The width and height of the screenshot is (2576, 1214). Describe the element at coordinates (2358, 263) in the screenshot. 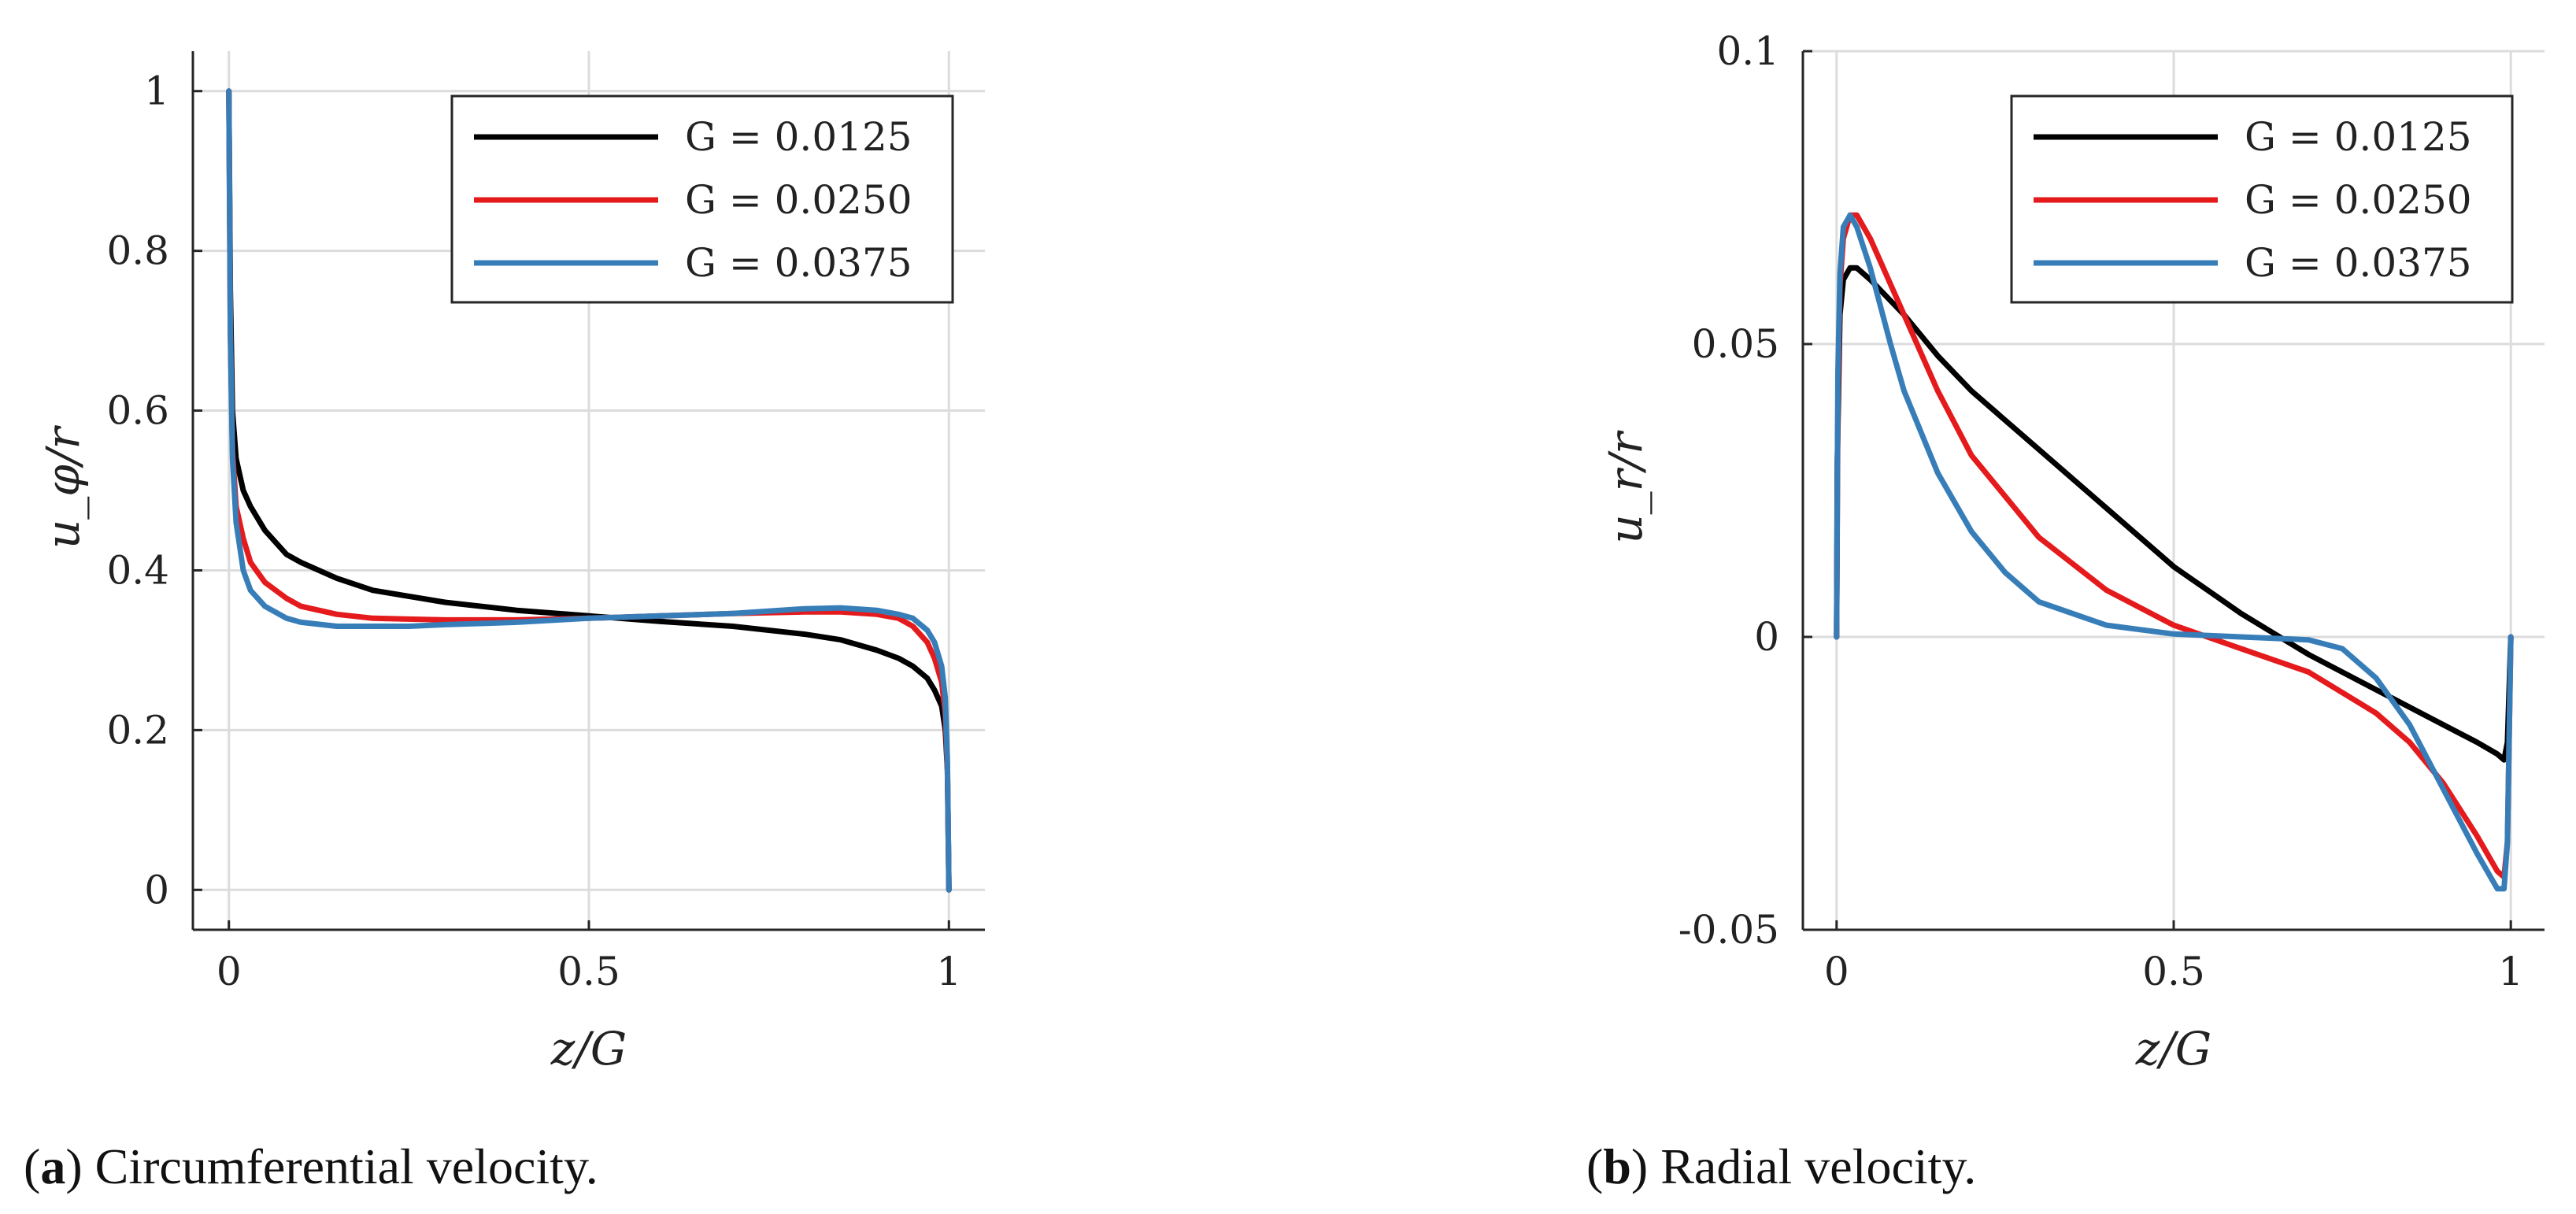

I see `panel-b-legend-label: G = 0.0375` at that location.